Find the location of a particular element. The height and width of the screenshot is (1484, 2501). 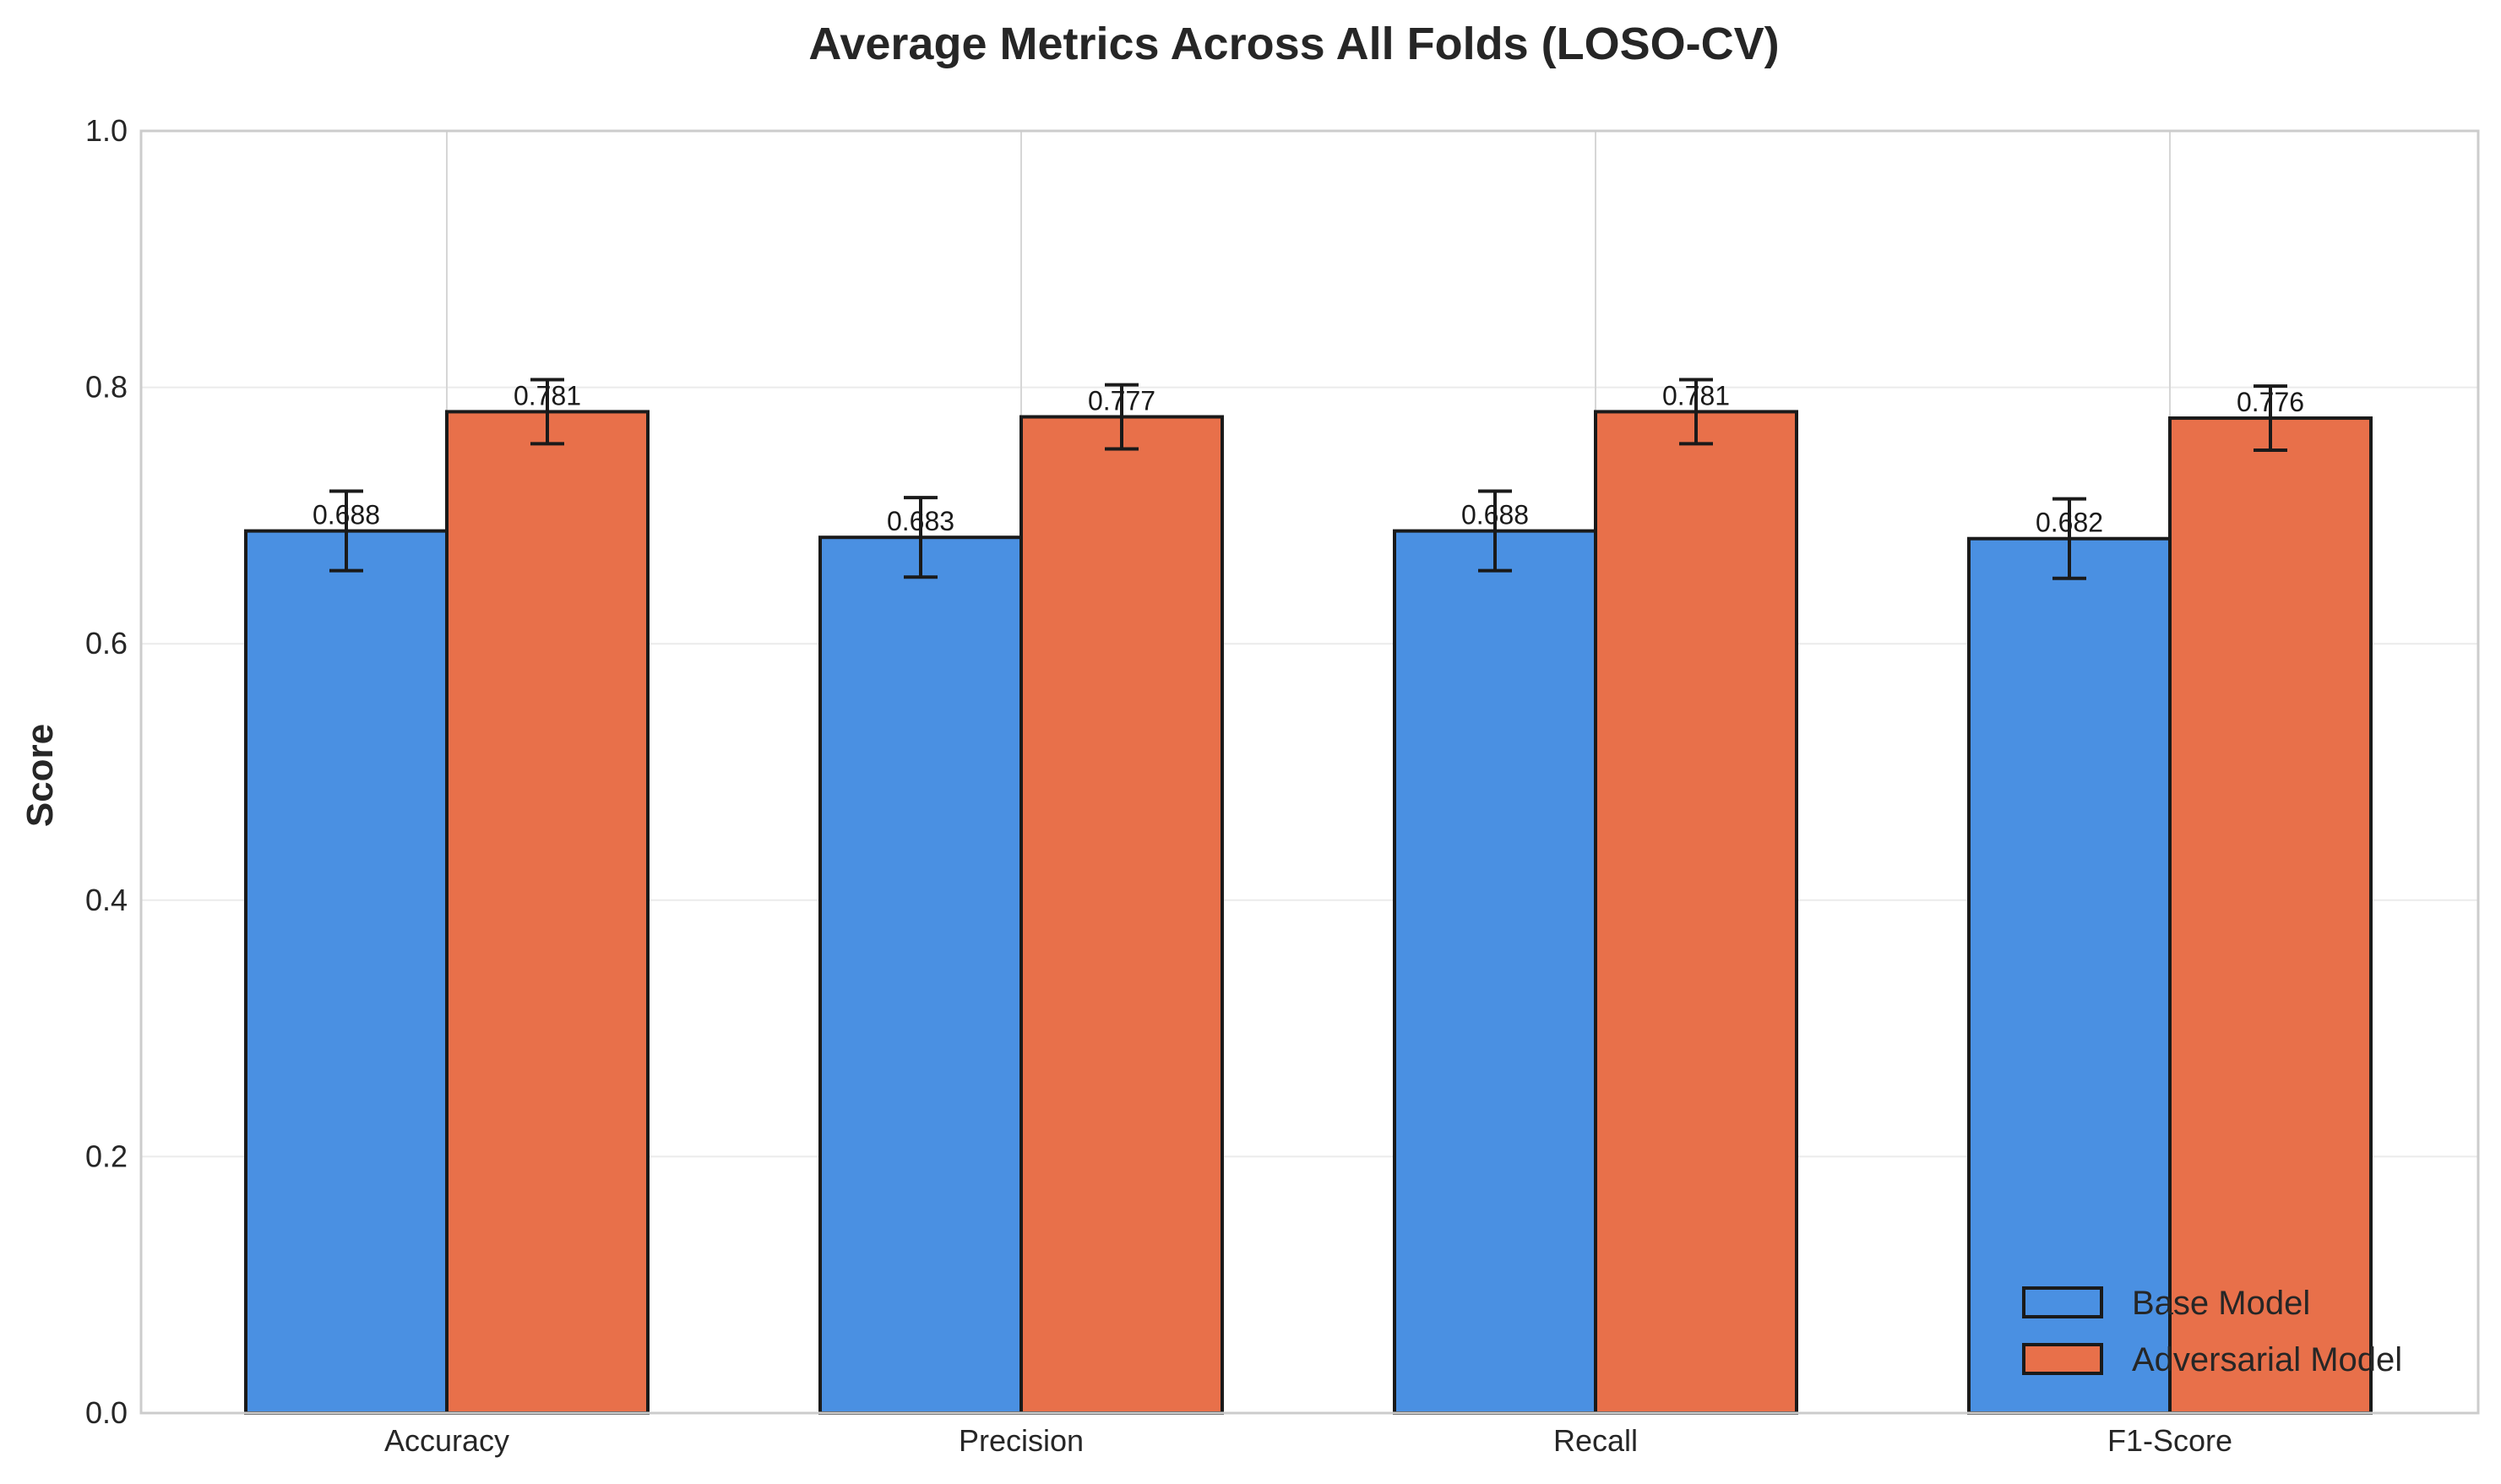

value-label-base-model: 0.683 is located at coordinates (920, 521).